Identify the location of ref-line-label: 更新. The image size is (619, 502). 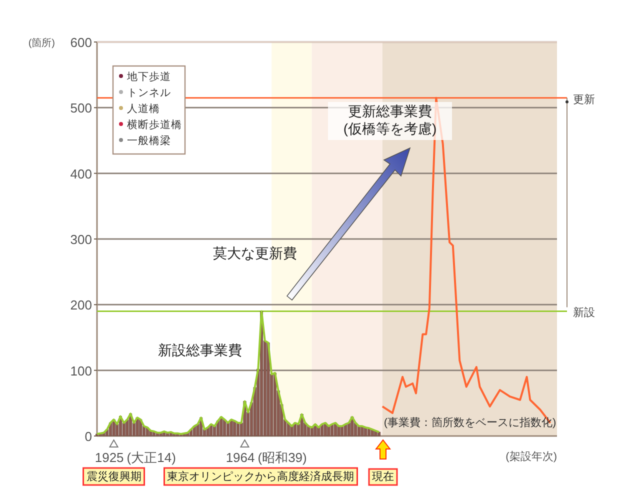
(584, 99).